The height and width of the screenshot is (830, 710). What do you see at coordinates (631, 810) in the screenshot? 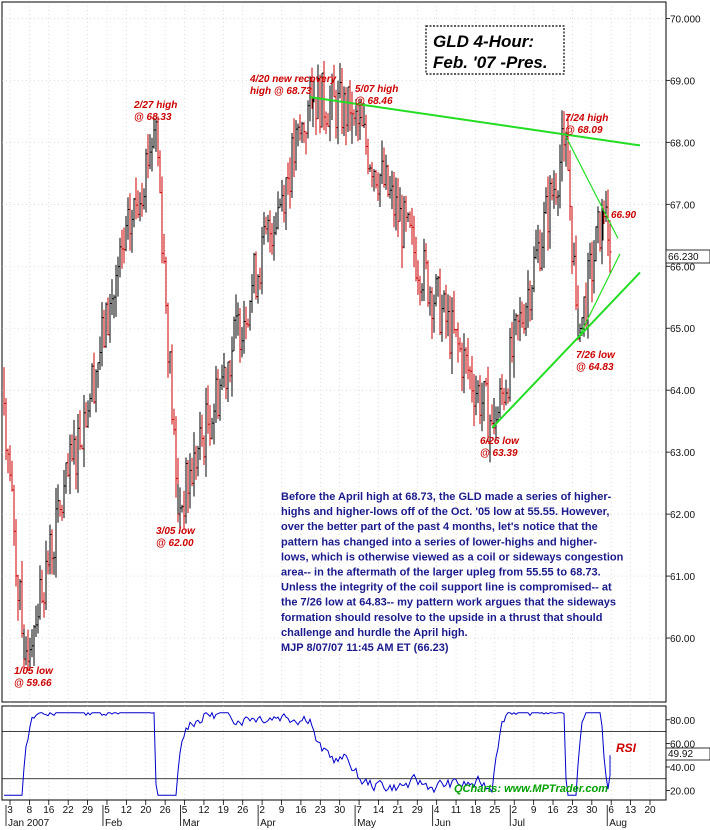
I see `day-tick-label: 13` at bounding box center [631, 810].